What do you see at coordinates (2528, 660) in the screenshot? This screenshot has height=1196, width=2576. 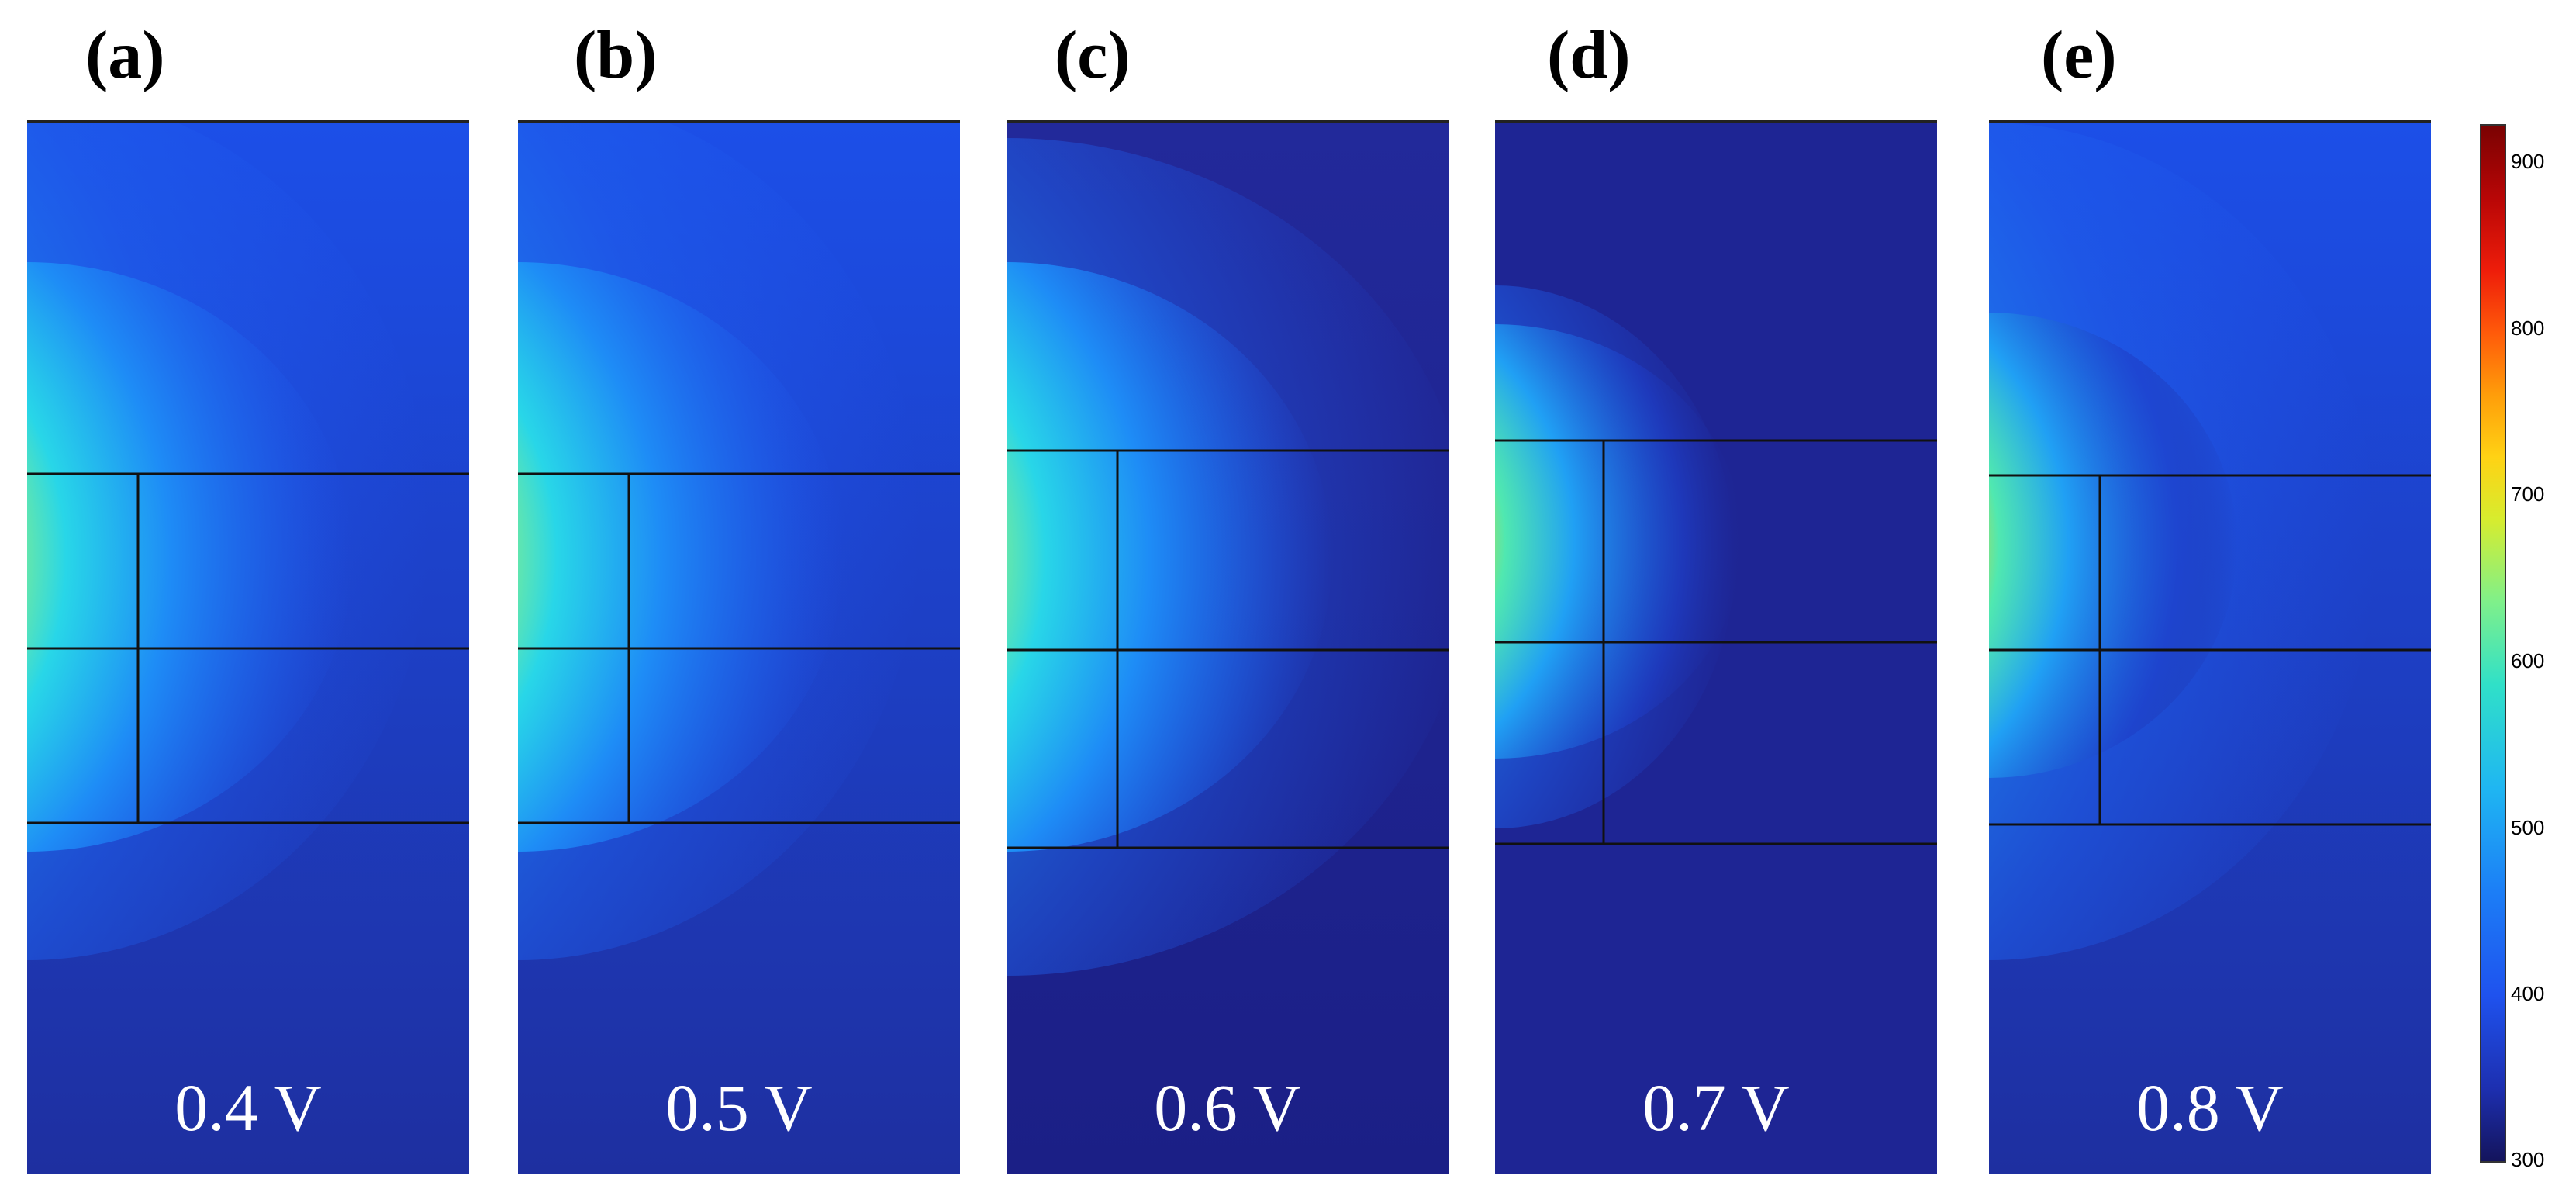 I see `colorbar-tick-600: 600` at bounding box center [2528, 660].